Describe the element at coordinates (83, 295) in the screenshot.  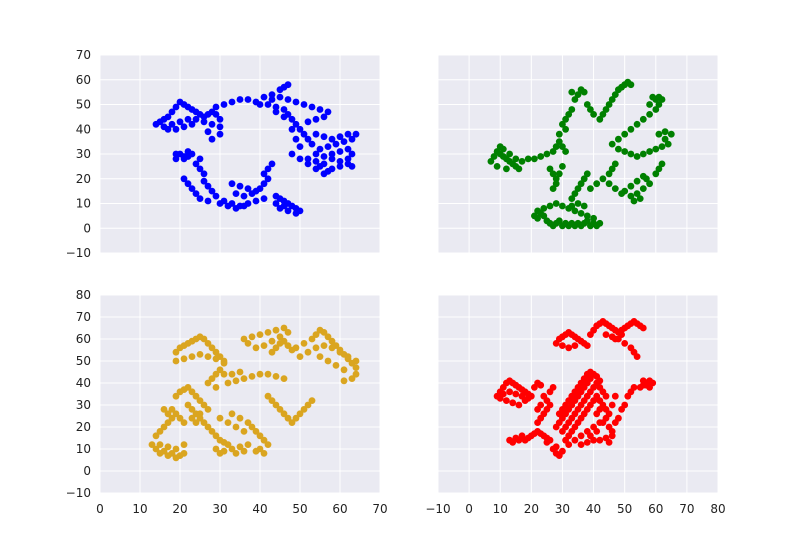
I see `y-tick-label: 80` at that location.